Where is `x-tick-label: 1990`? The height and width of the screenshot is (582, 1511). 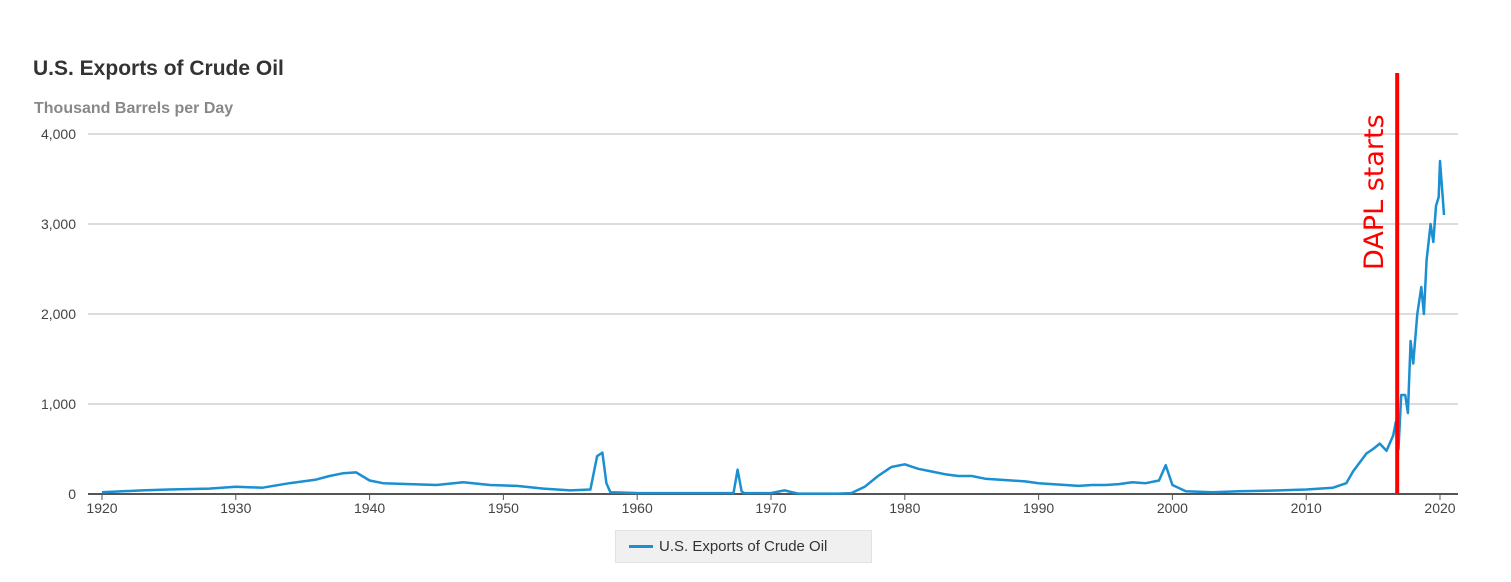 x-tick-label: 1990 is located at coordinates (1038, 508).